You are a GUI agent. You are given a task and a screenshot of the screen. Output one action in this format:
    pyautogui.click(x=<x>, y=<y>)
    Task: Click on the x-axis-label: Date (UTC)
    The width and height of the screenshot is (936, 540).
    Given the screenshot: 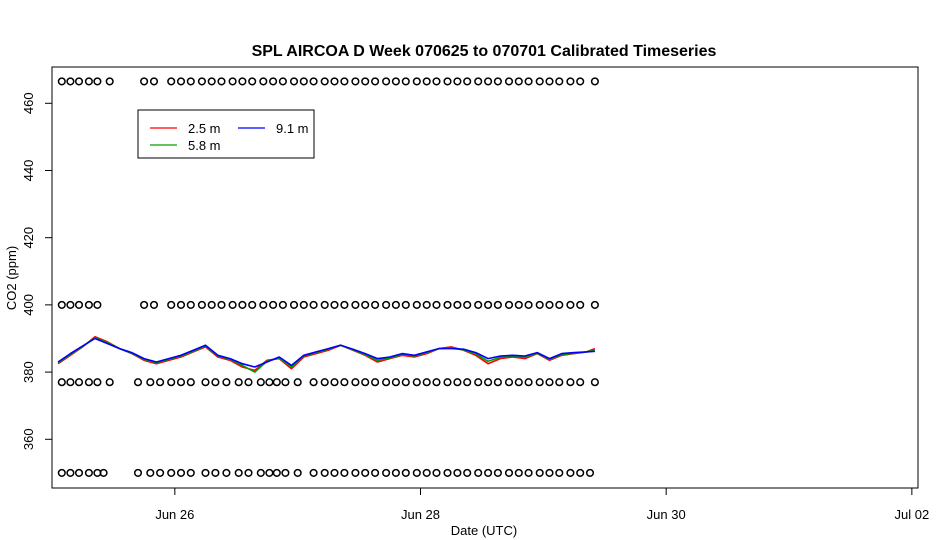 What is the action you would take?
    pyautogui.click(x=484, y=530)
    